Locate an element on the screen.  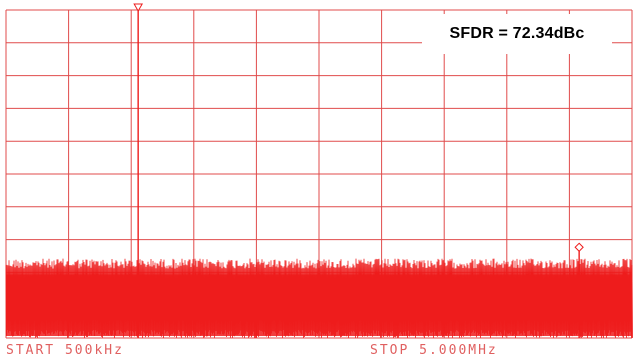
x-stop-label: STOP 5.000MHz is located at coordinates (434, 350).